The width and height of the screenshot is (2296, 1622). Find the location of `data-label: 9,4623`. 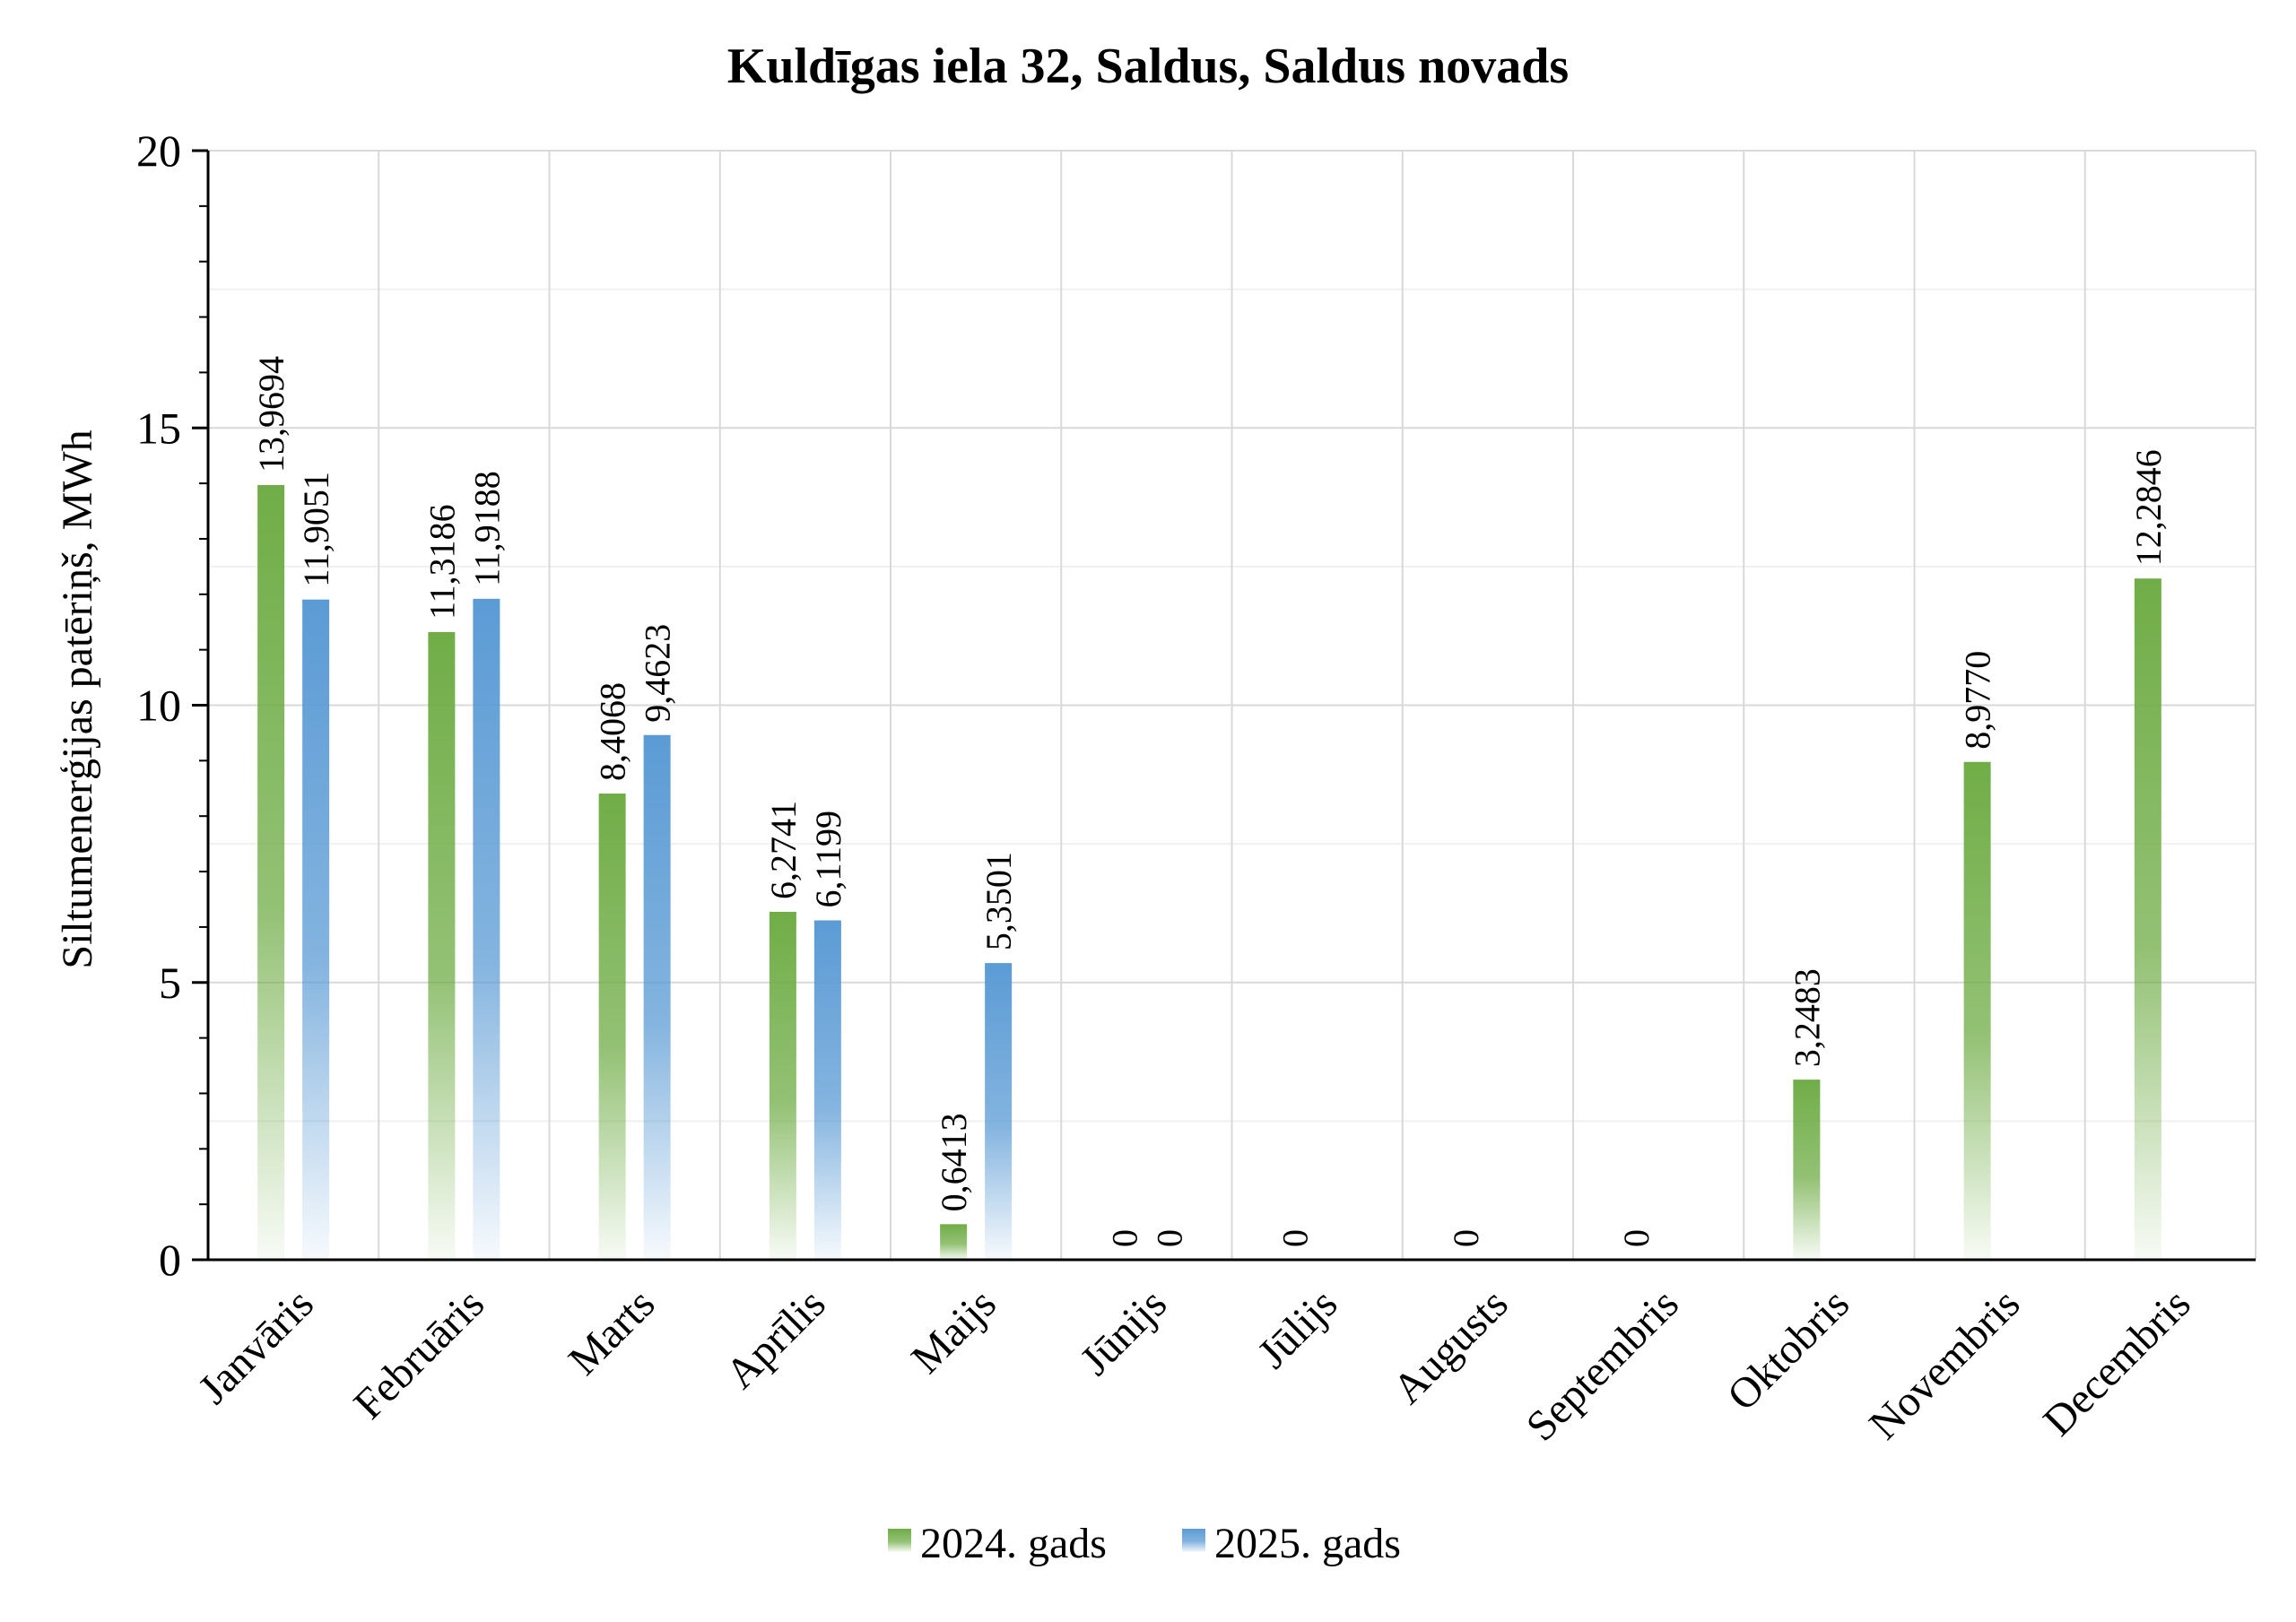

data-label: 9,4623 is located at coordinates (658, 673).